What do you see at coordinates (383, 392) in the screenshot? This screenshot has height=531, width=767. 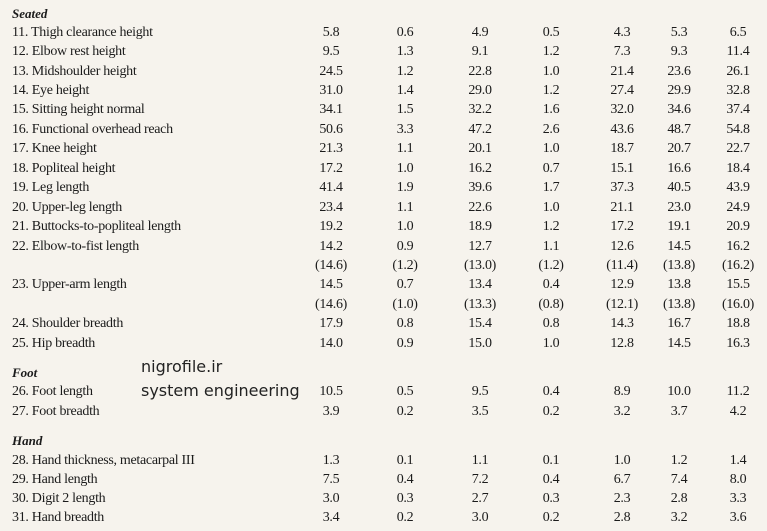 I see `table-row: 26. Foot length 10.5 0.5 9.5 0.4 8.9 10.0 11.2` at bounding box center [383, 392].